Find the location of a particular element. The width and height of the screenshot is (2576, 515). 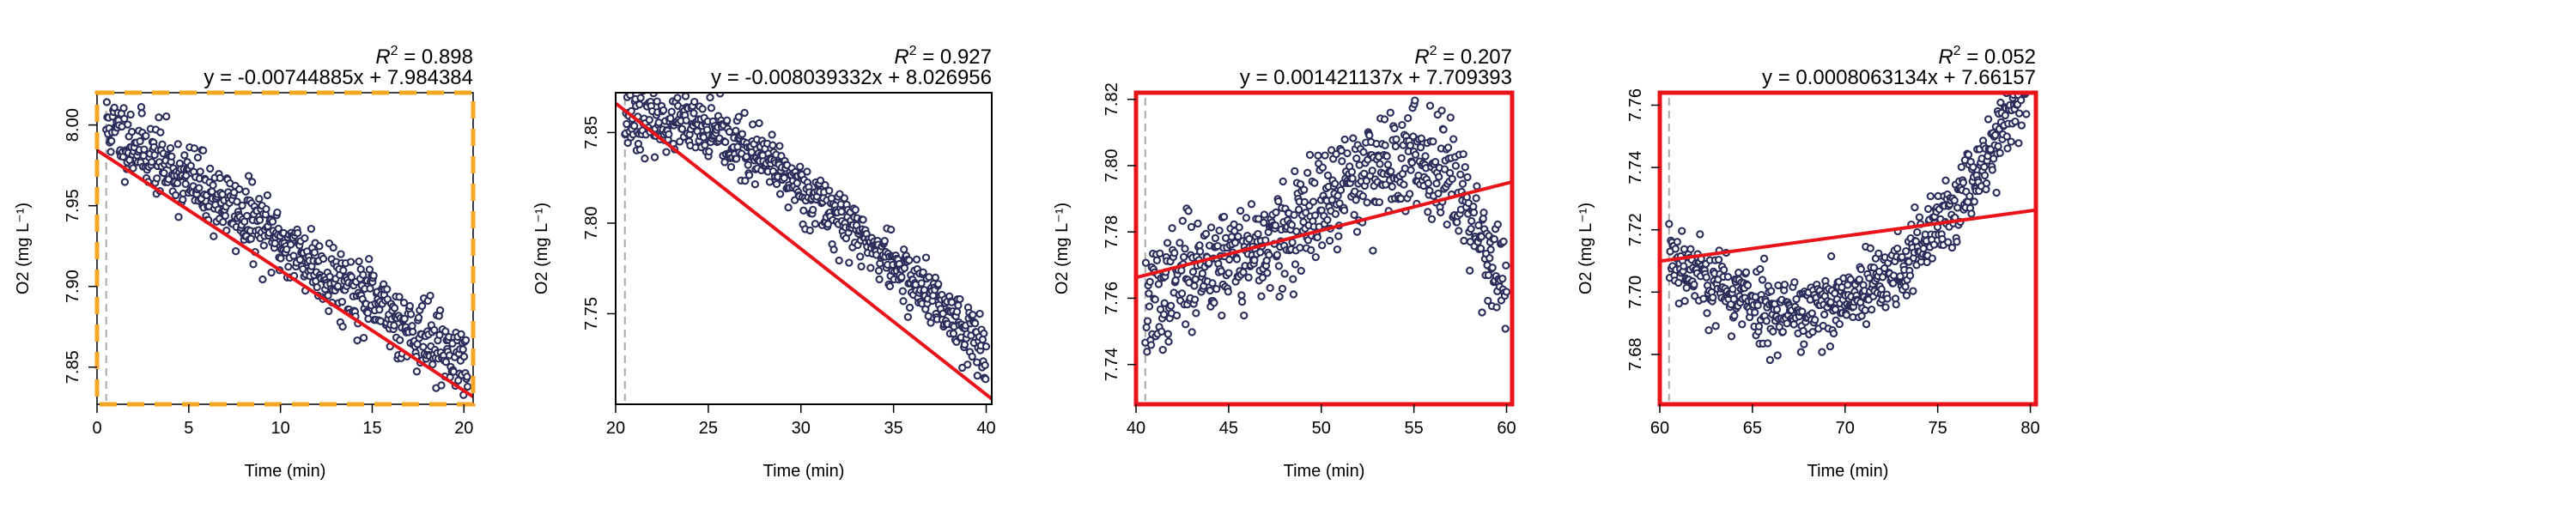

r-squared-label: R2 = 0.898 is located at coordinates (424, 56).